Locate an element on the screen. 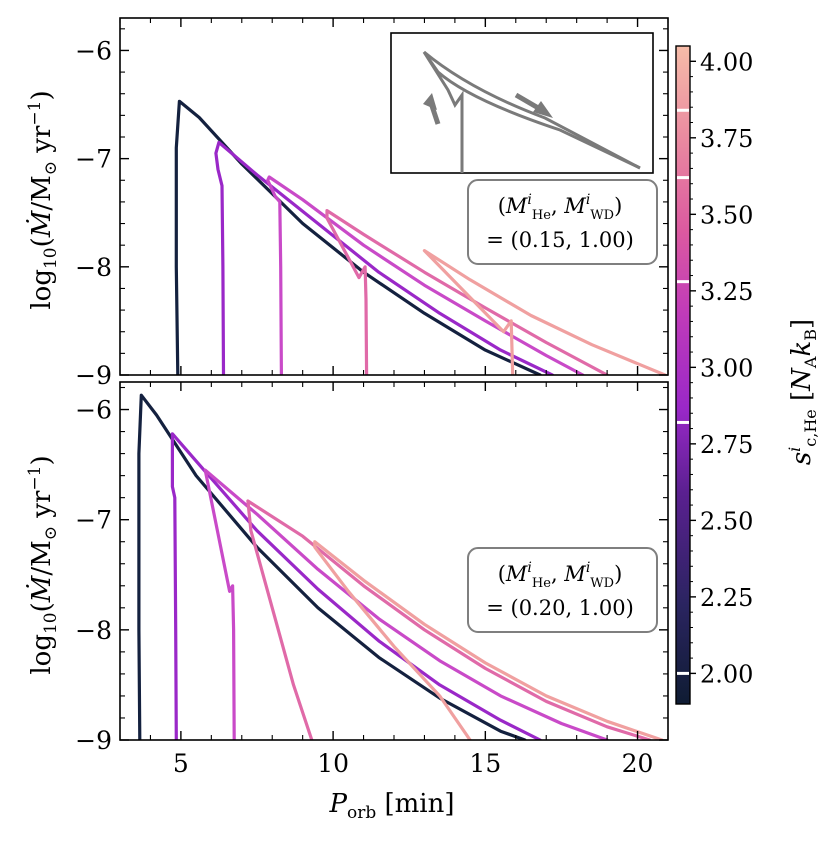 The height and width of the screenshot is (842, 830). x-tick-label: 20 is located at coordinates (638, 763).